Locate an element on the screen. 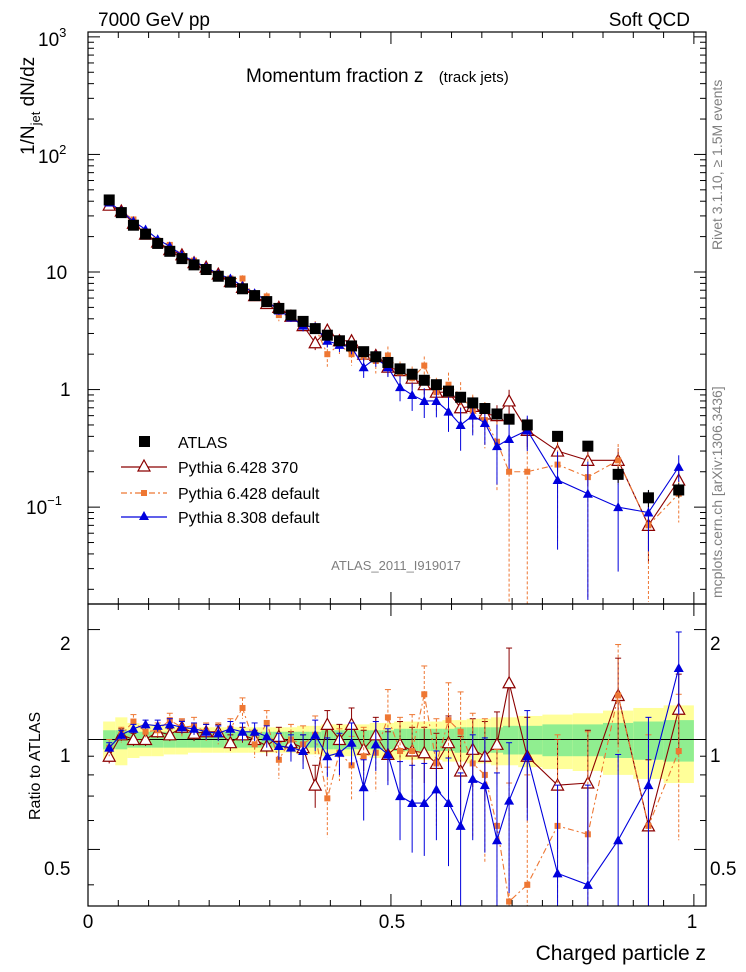 Image resolution: width=746 pixels, height=972 pixels. ytick-1e3: 103 is located at coordinates (52, 38).